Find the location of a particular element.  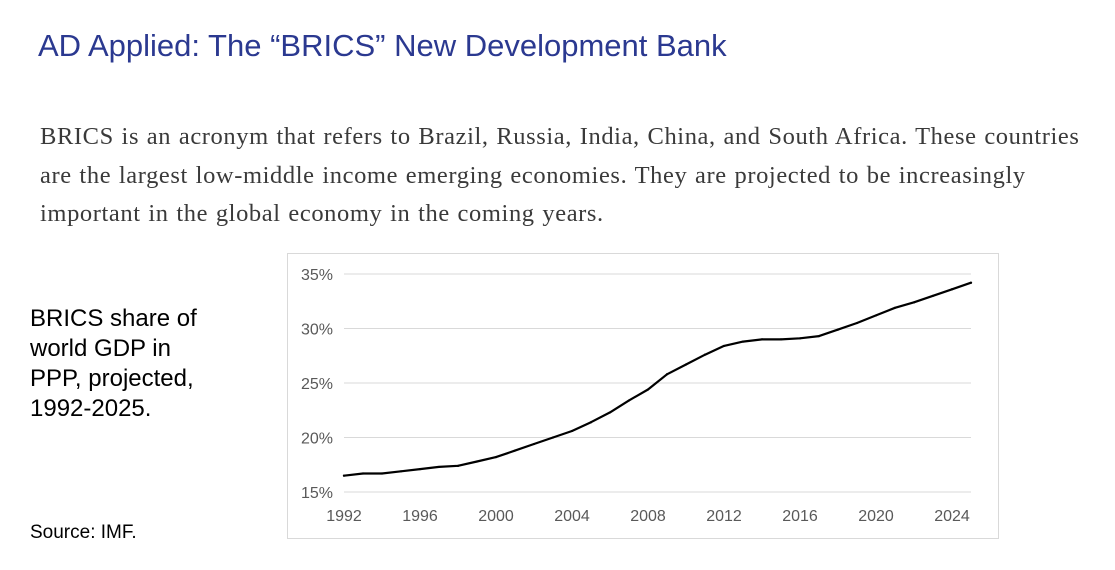

x-tick-label: 1996 is located at coordinates (420, 516).